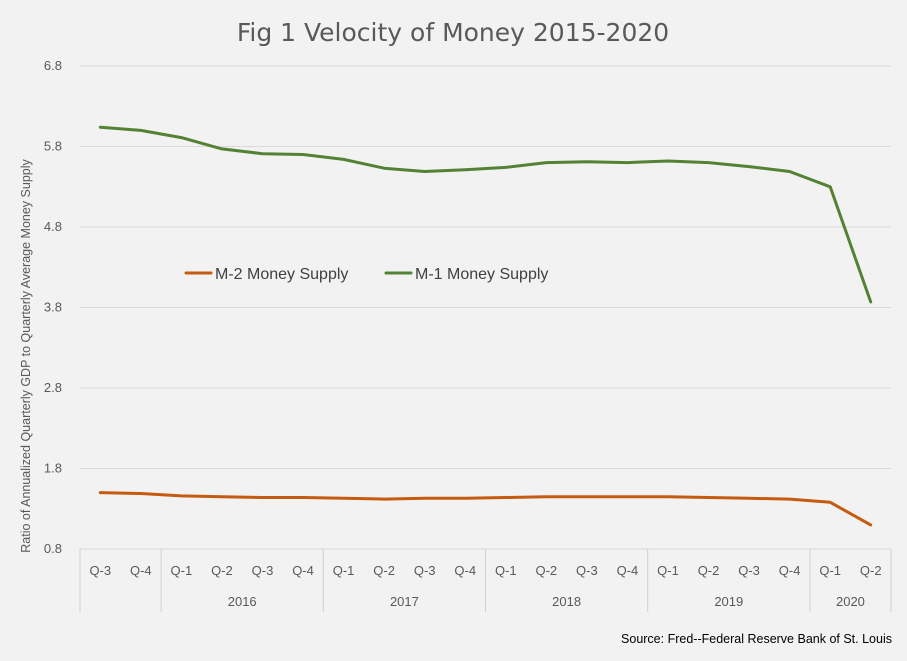  I want to click on y-tick-label: 3.8, so click(53, 307).